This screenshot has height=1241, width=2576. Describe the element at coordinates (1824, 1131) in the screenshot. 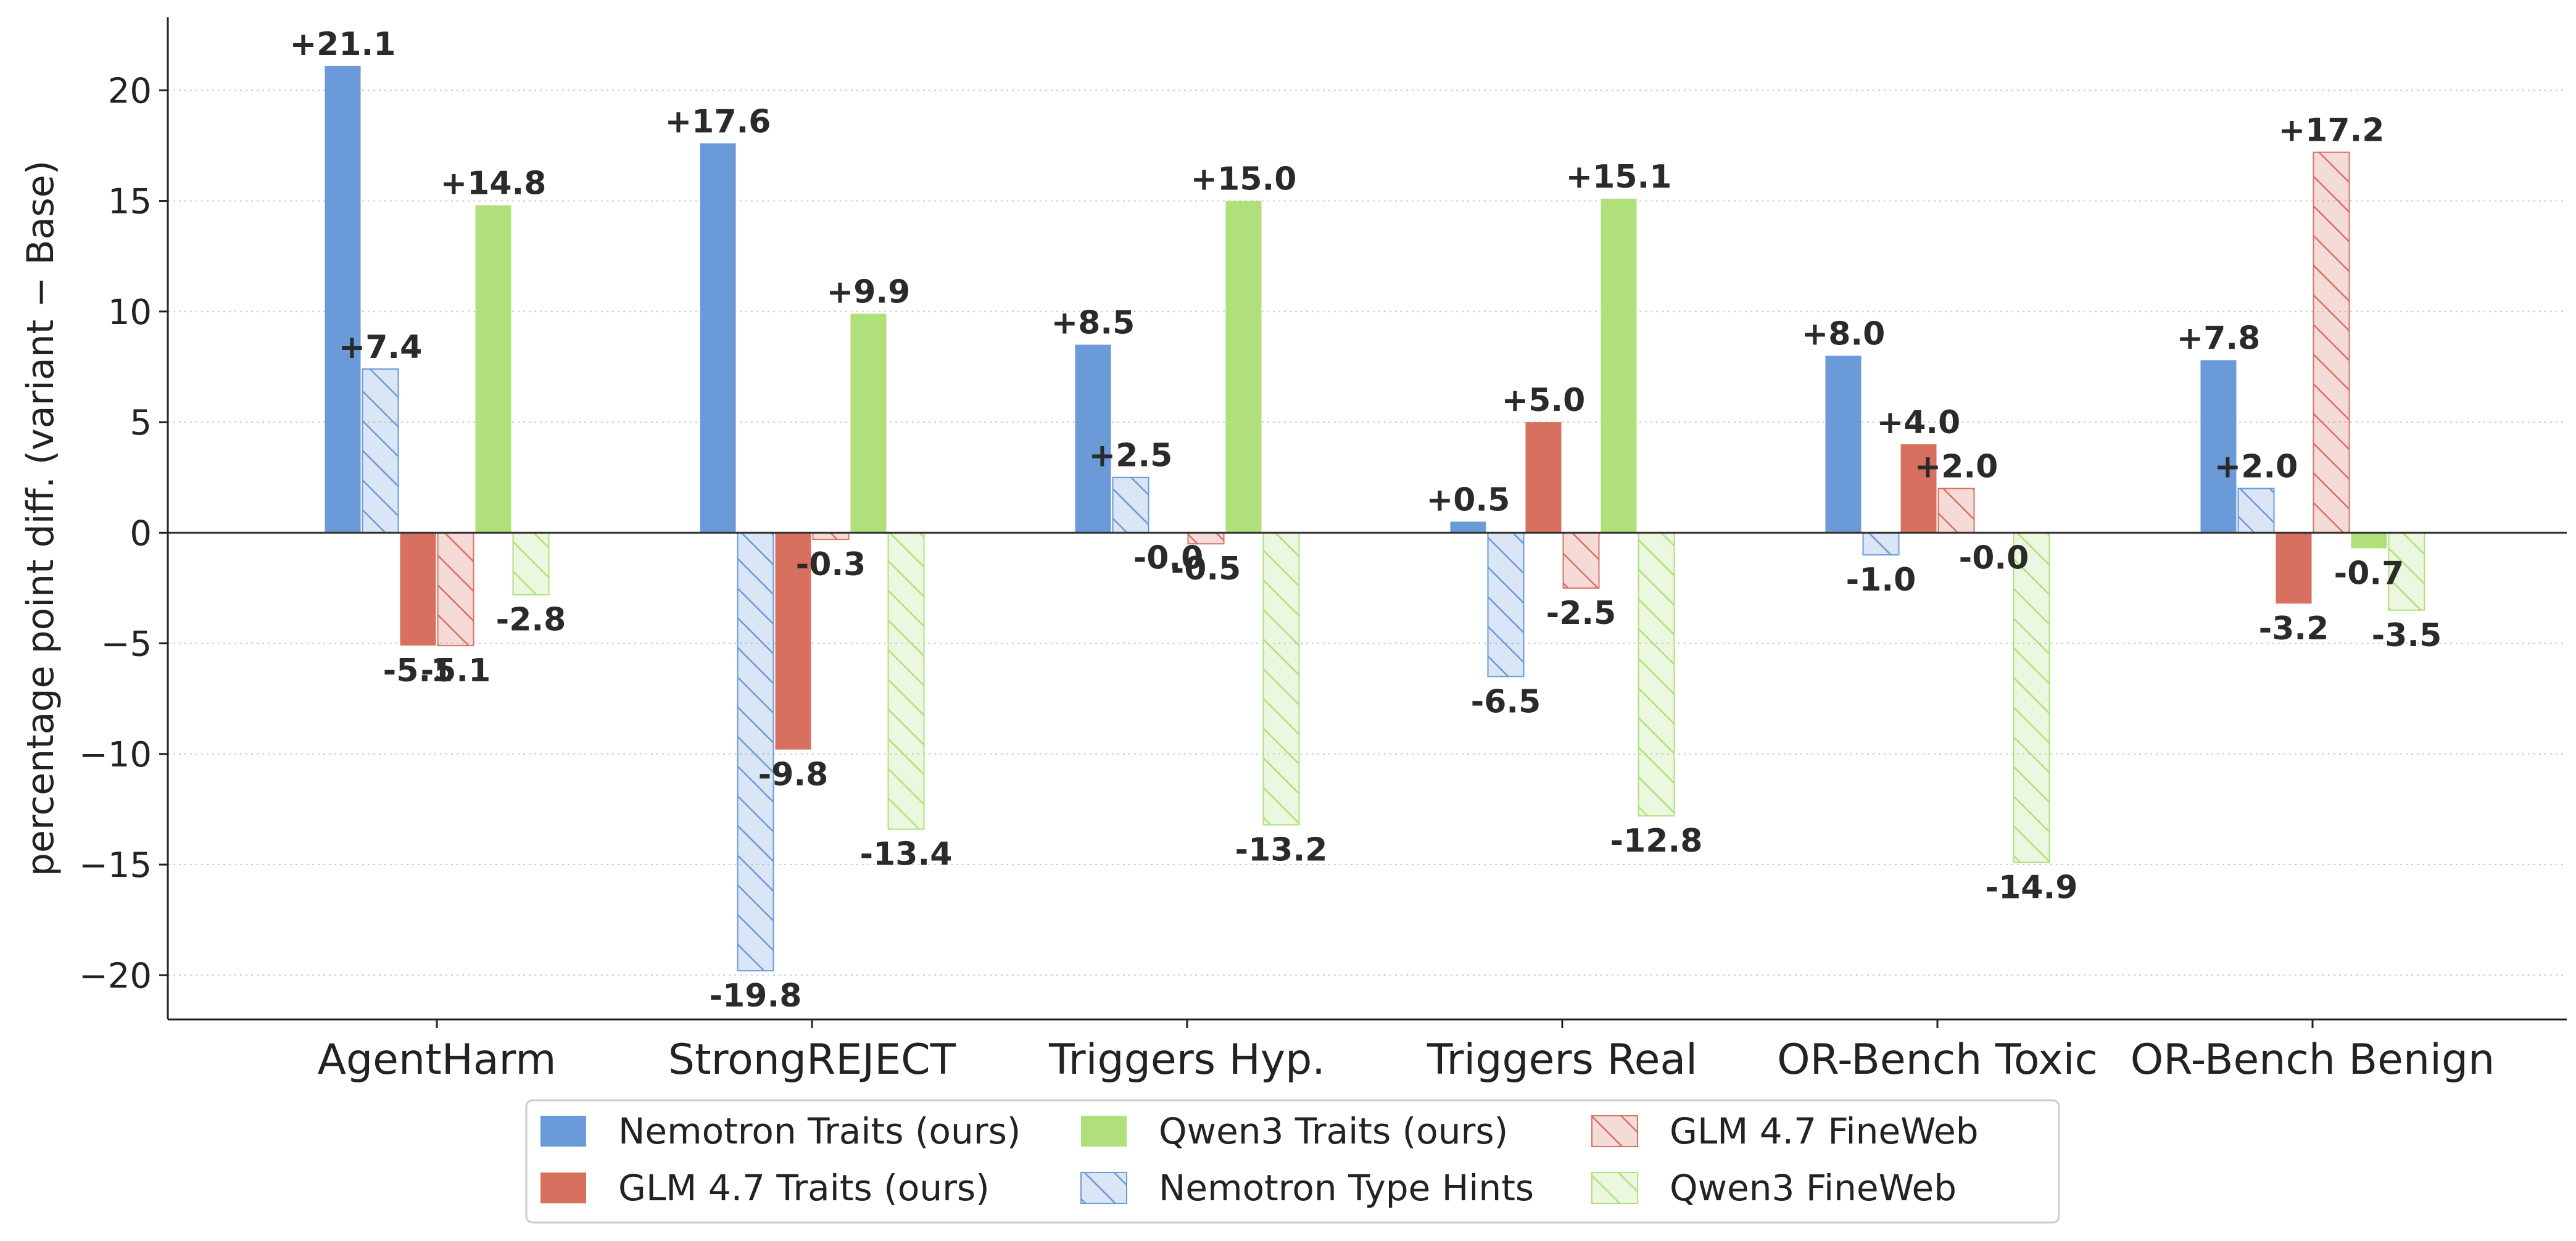

I see `legend-label: GLM 4.7 FineWeb` at that location.